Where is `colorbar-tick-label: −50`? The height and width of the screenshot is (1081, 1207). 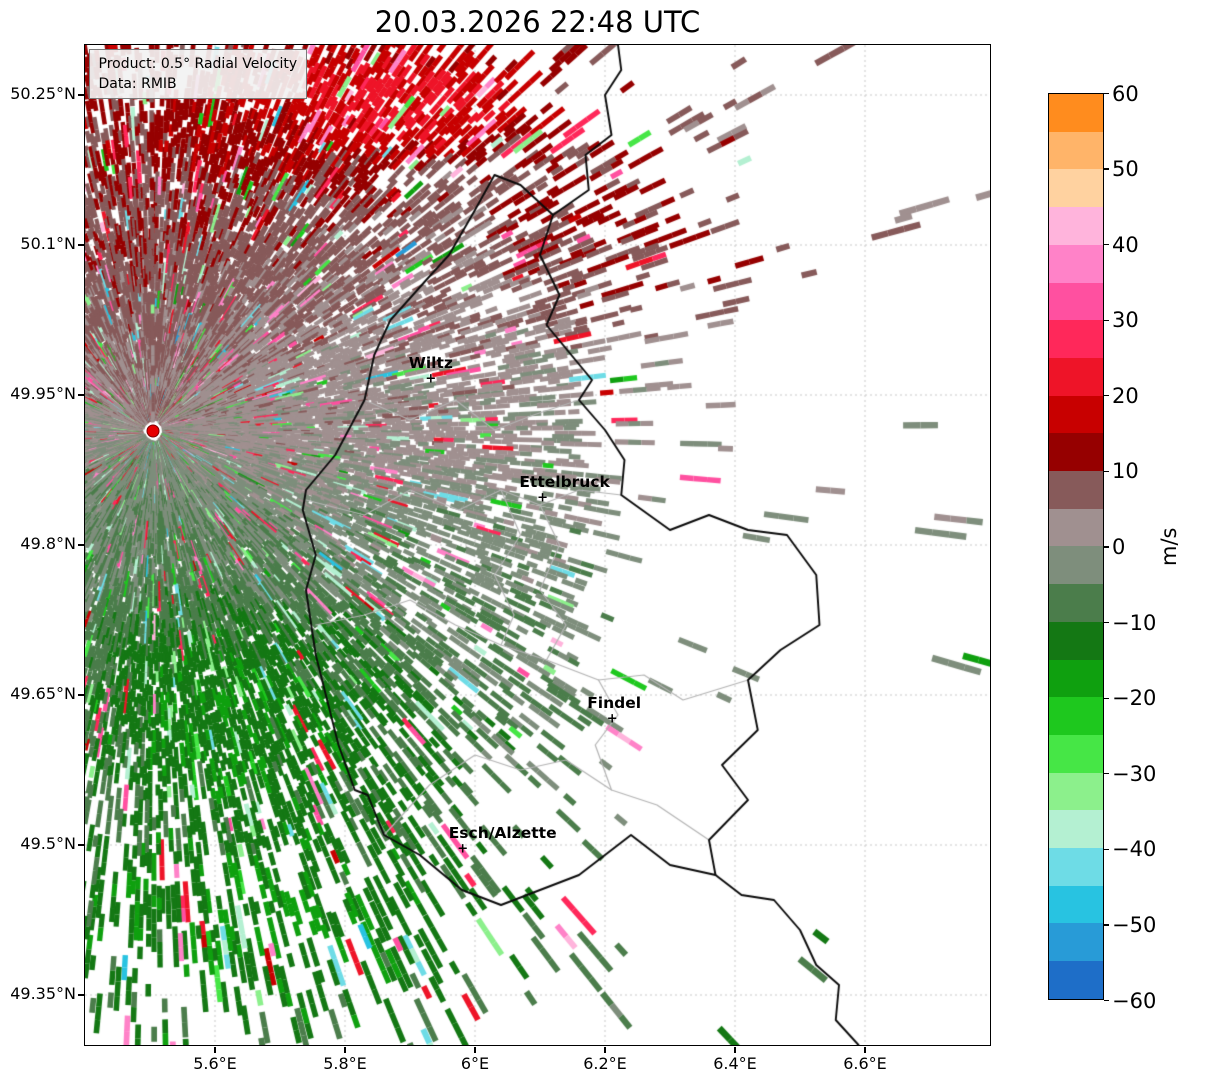
colorbar-tick-label: −50 is located at coordinates (1134, 924).